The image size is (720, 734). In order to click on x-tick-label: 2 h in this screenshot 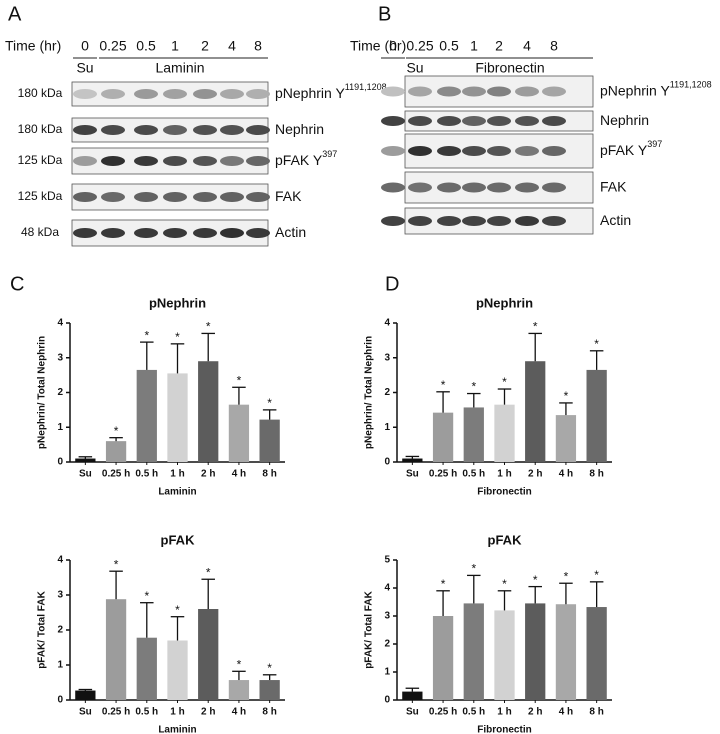, I will do `click(208, 474)`.